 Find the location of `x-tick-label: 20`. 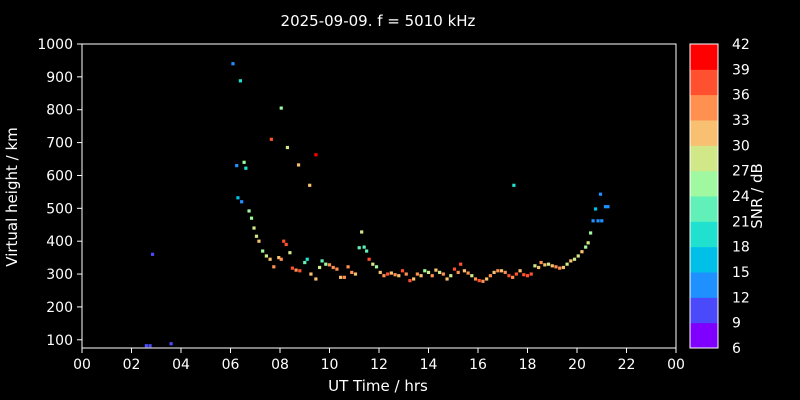

x-tick-label: 20 is located at coordinates (577, 365).